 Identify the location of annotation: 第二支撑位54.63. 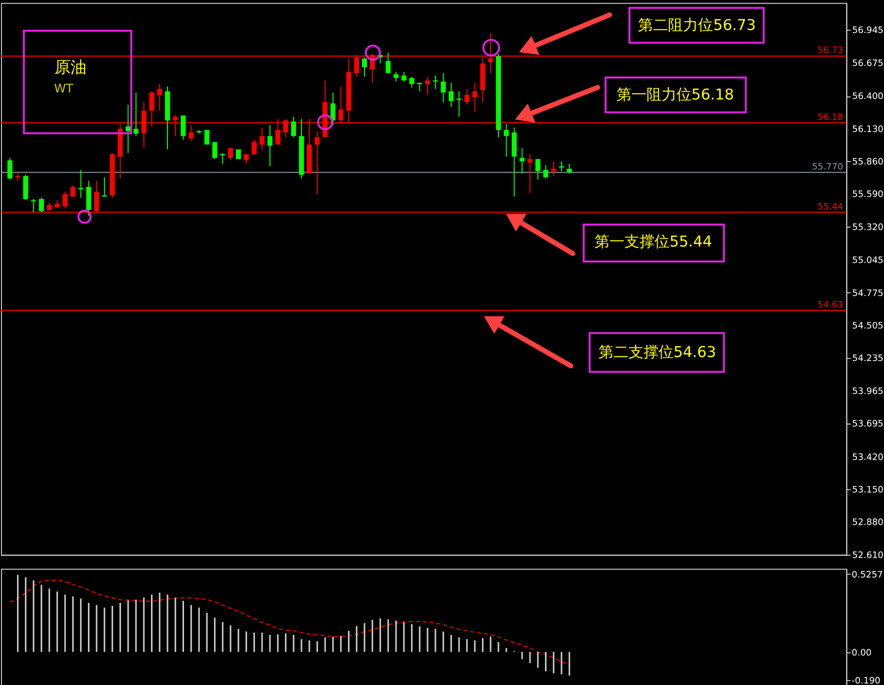
(657, 351).